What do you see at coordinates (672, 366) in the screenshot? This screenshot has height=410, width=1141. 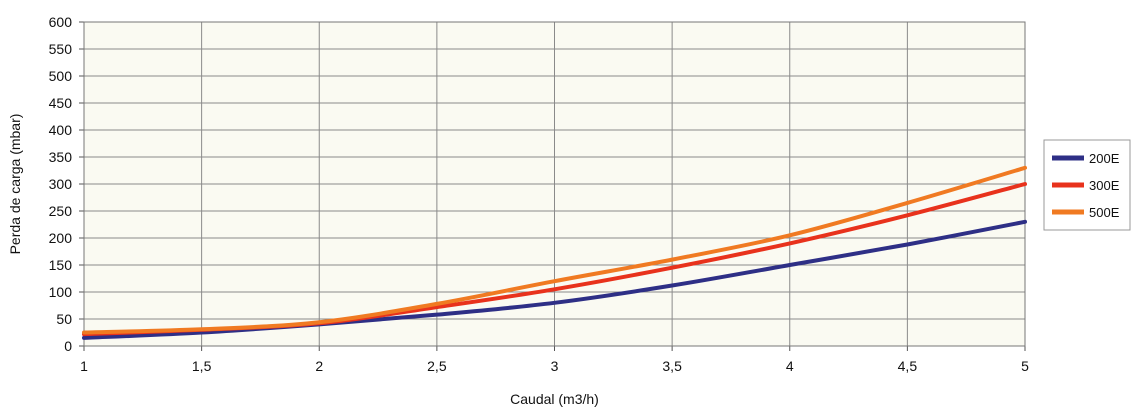 I see `x-tick-label: 3,5` at bounding box center [672, 366].